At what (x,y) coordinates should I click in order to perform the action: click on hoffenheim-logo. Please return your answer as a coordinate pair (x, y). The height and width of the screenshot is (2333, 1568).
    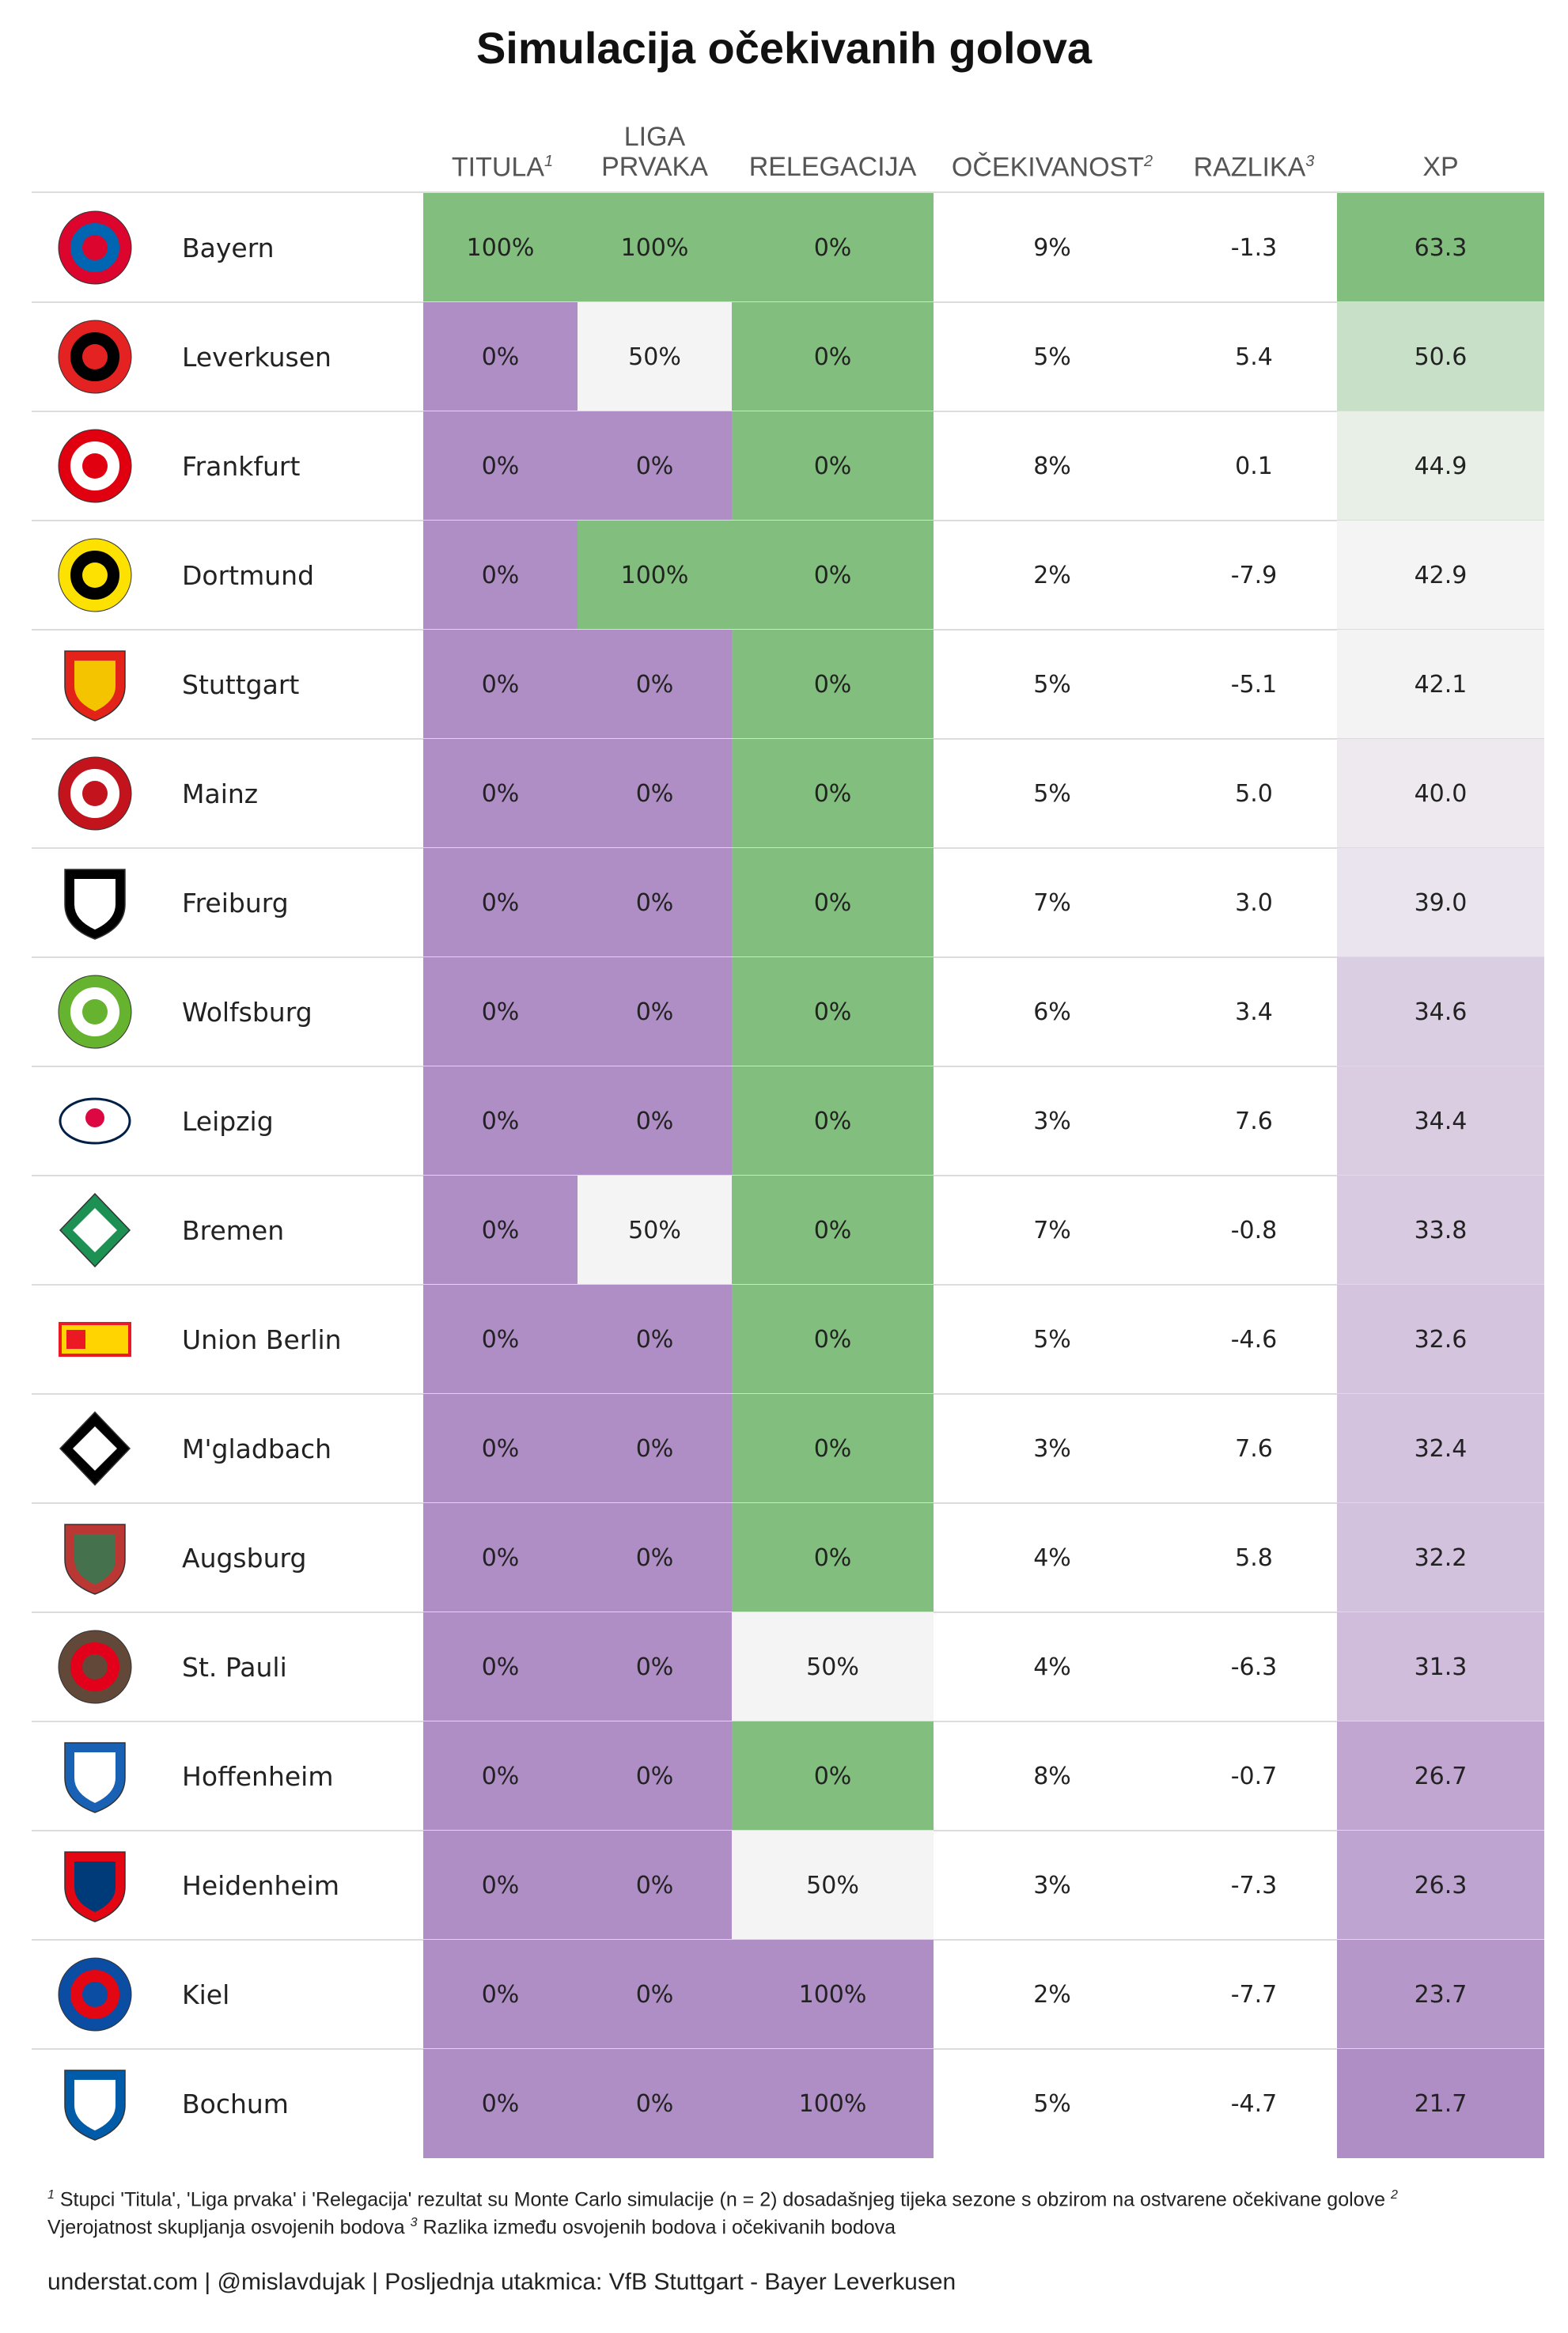
    Looking at the image, I should click on (95, 1777).